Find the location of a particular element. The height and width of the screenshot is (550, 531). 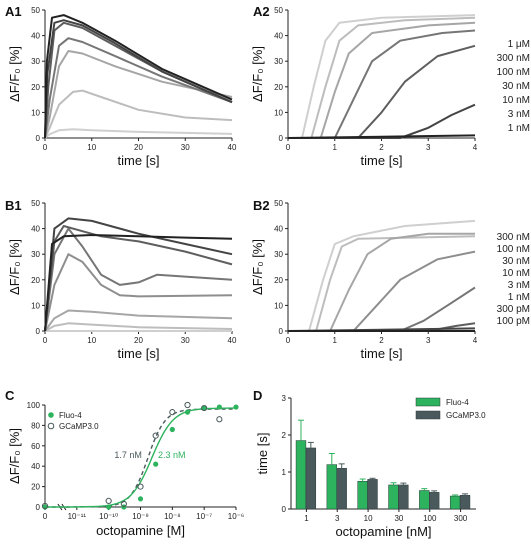

concentration-label: 100 pM is located at coordinates (513, 321).